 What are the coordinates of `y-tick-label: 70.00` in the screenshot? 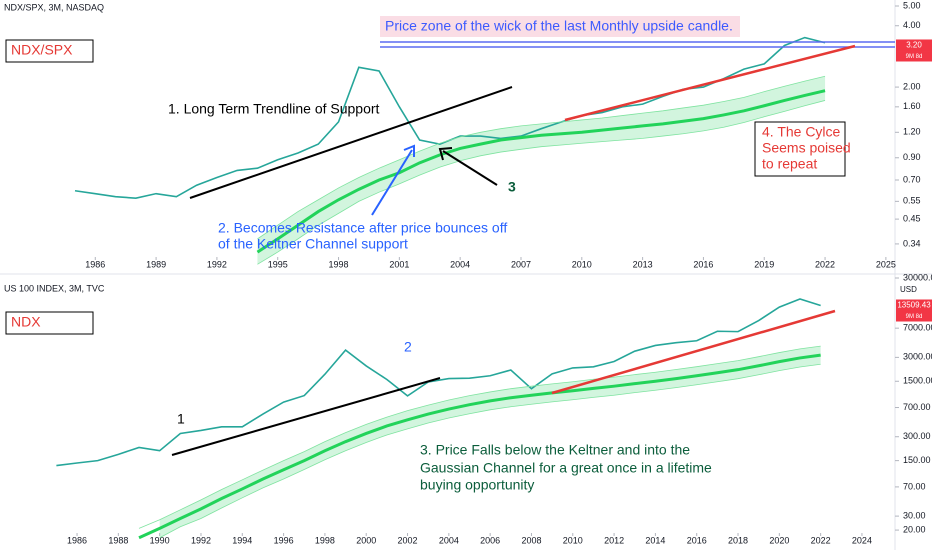 It's located at (914, 486).